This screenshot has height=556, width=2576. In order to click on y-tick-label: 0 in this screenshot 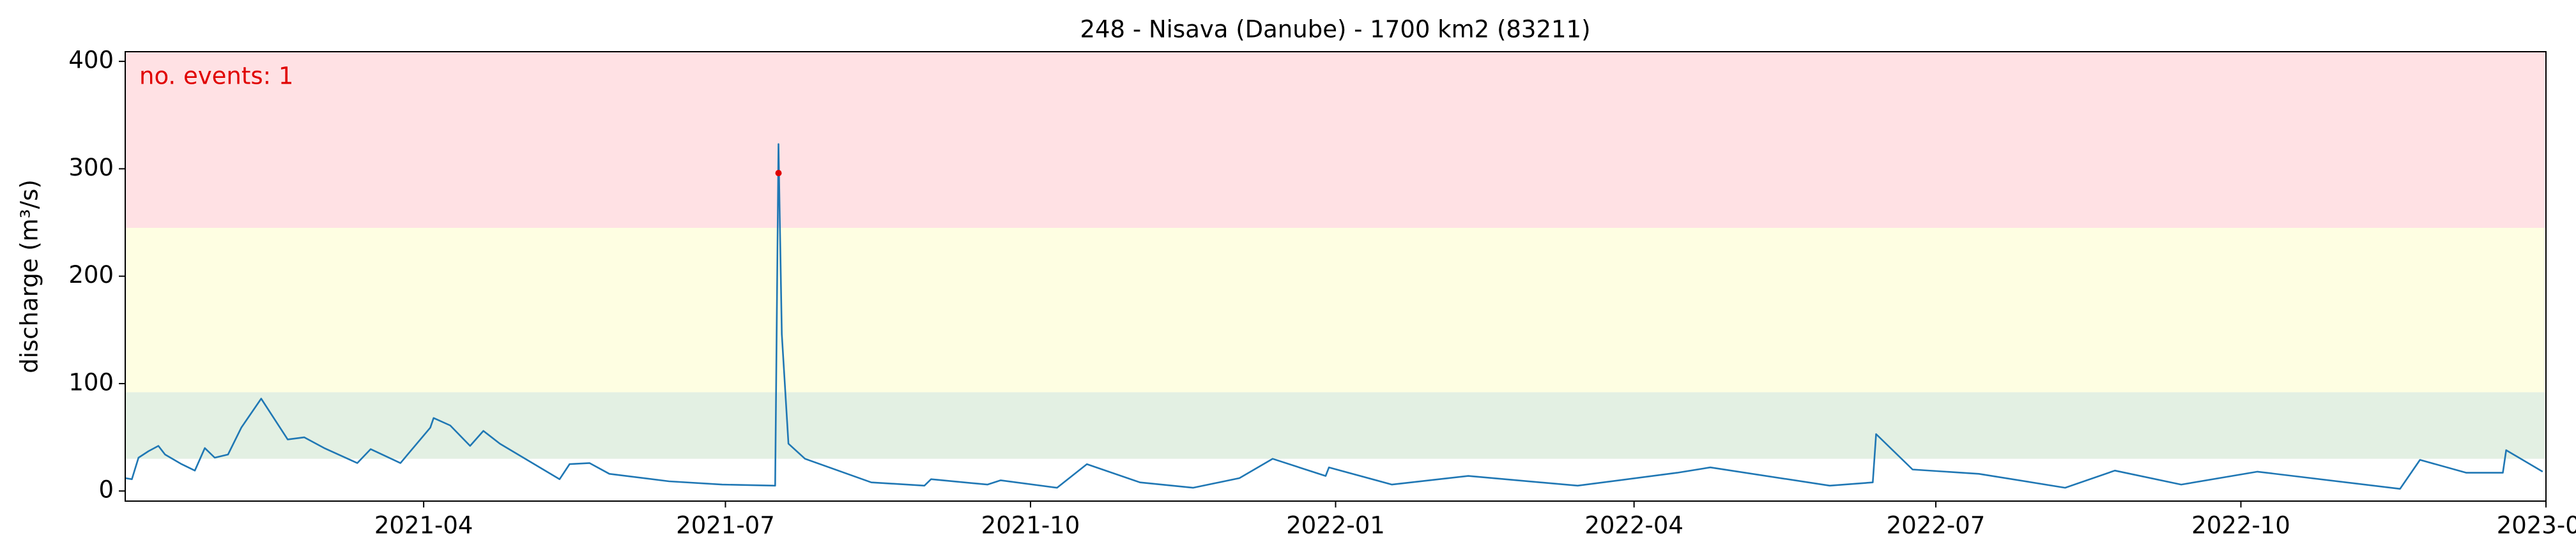, I will do `click(106, 490)`.